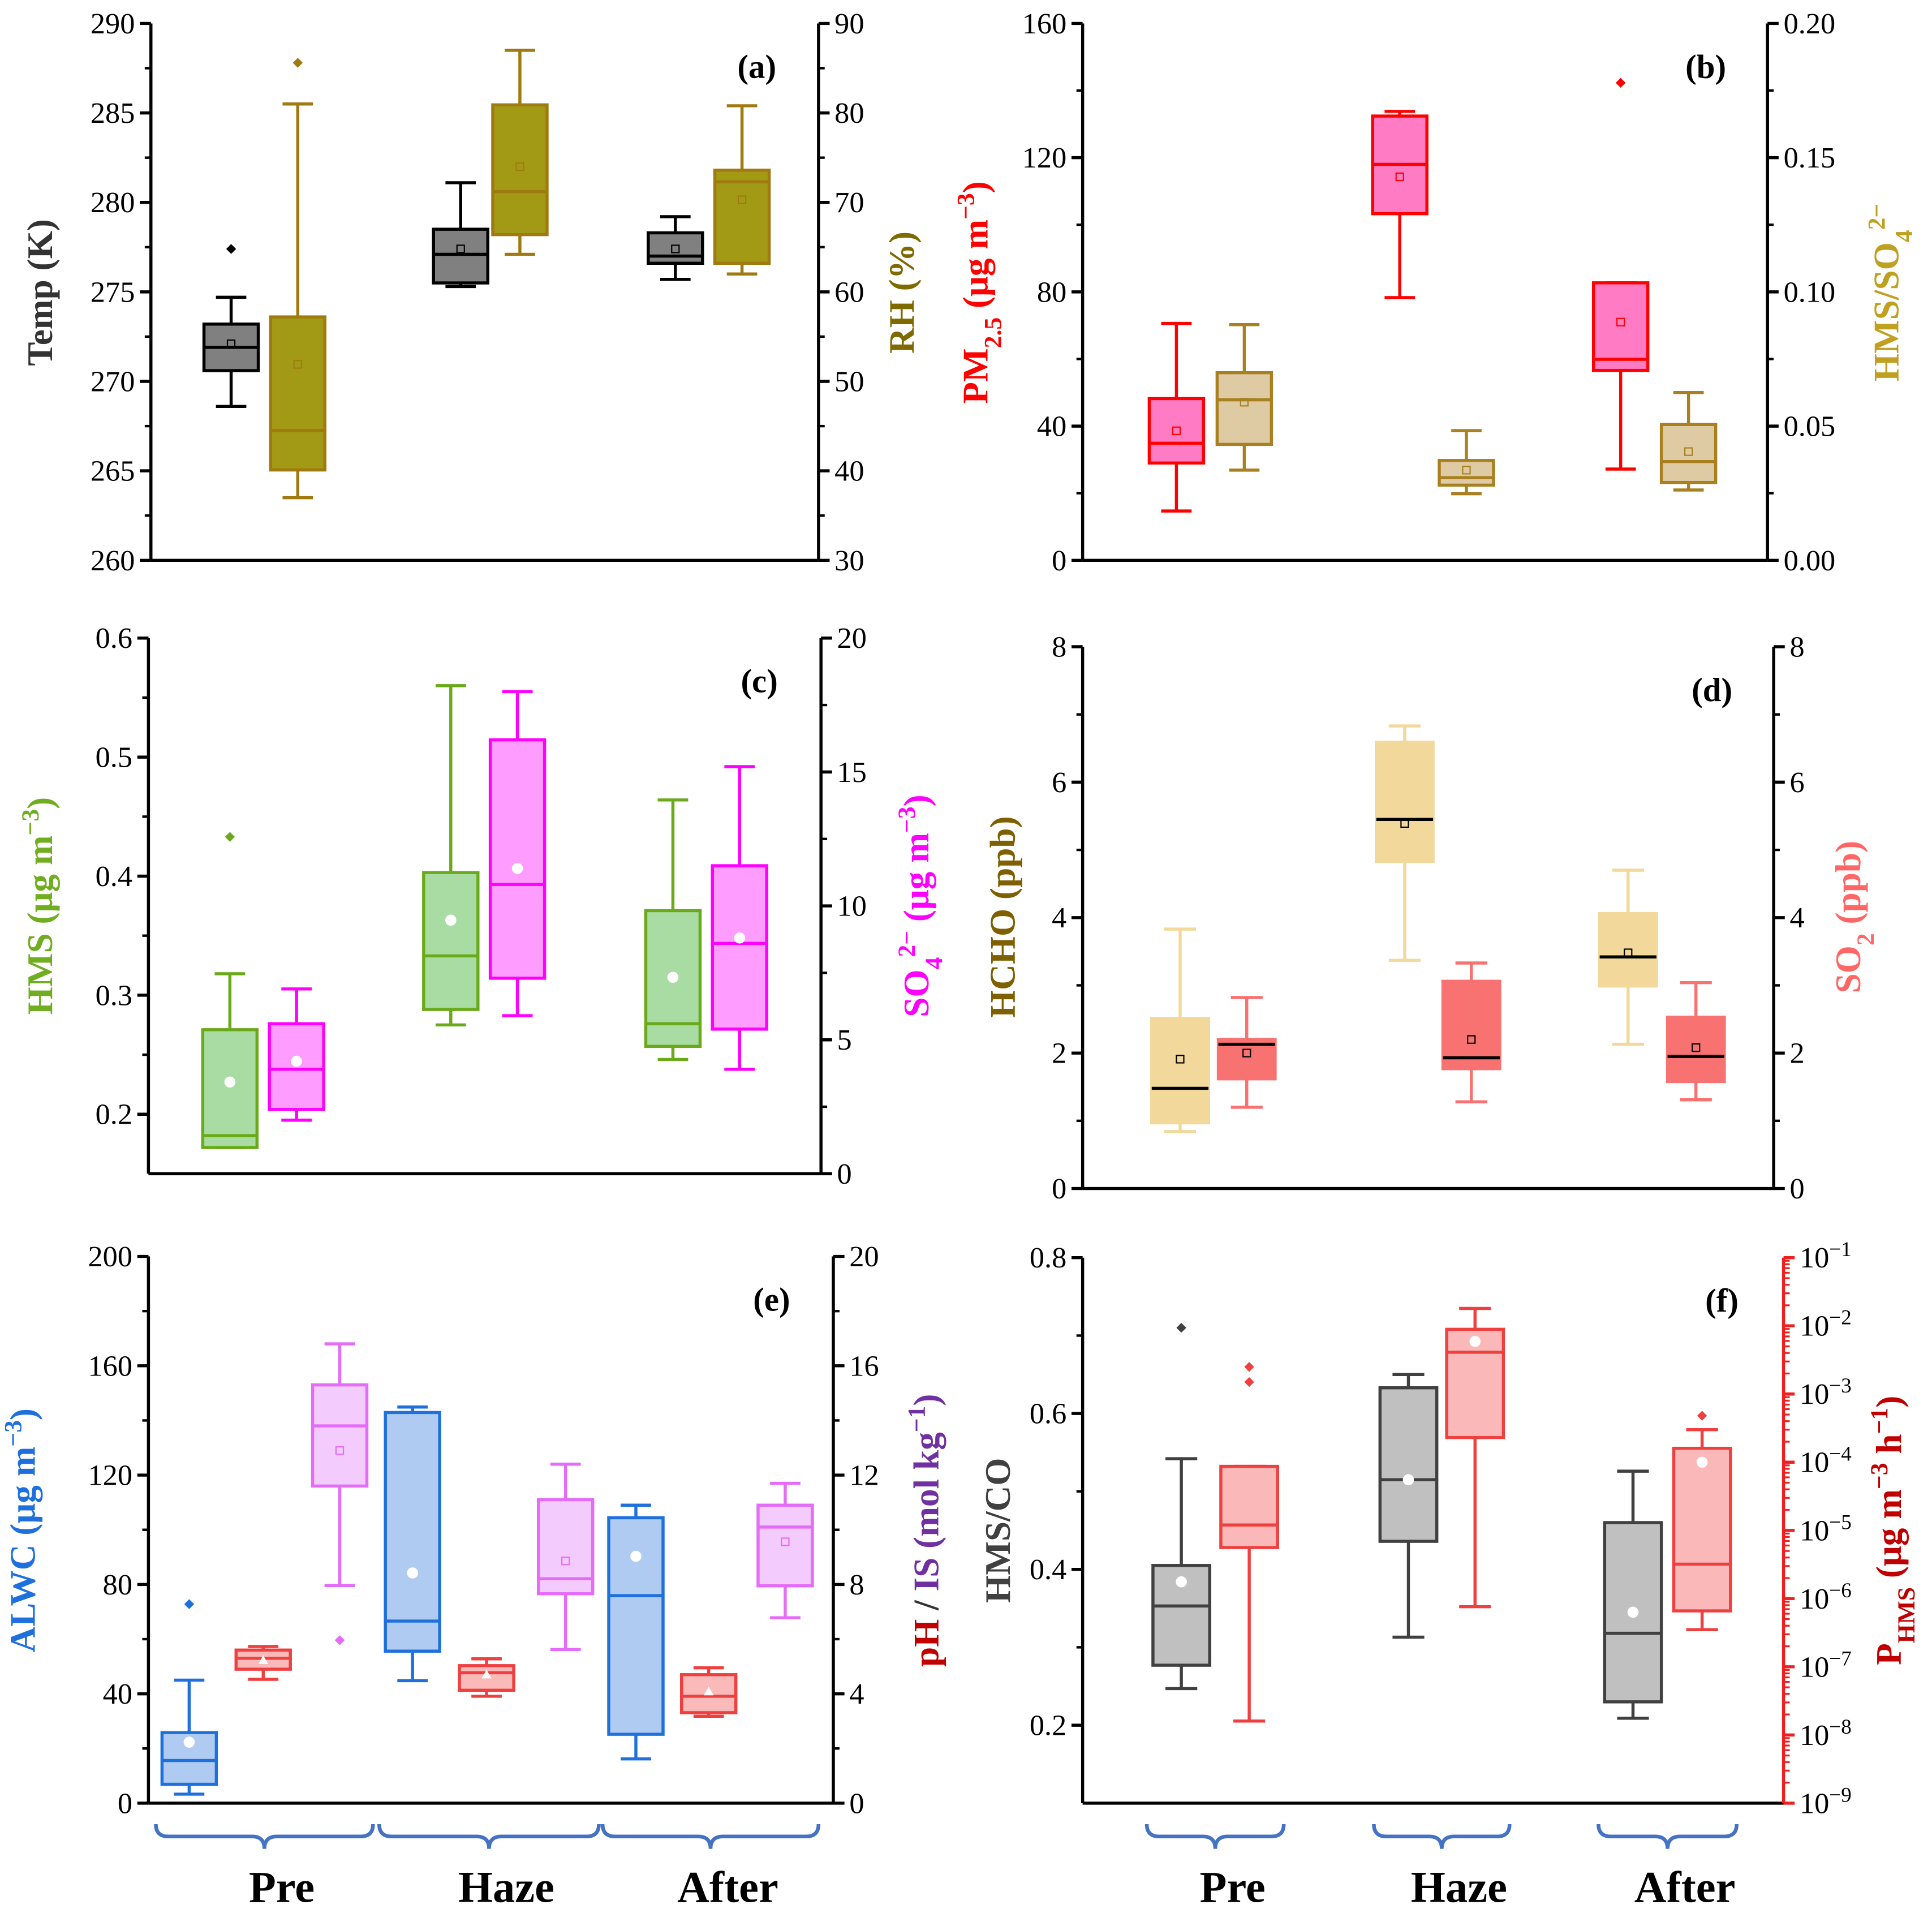 Image resolution: width=1932 pixels, height=1913 pixels. Describe the element at coordinates (917, 993) in the screenshot. I see `right-axis-title-part: SO` at that location.